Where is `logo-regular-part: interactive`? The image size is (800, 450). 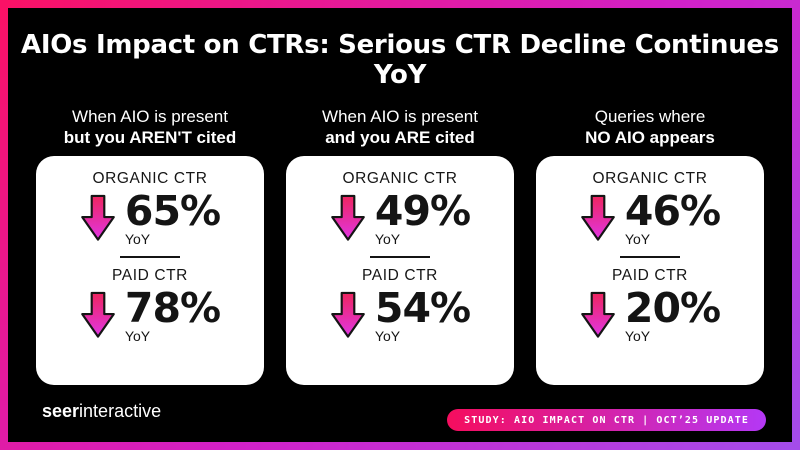 logo-regular-part: interactive is located at coordinates (120, 411).